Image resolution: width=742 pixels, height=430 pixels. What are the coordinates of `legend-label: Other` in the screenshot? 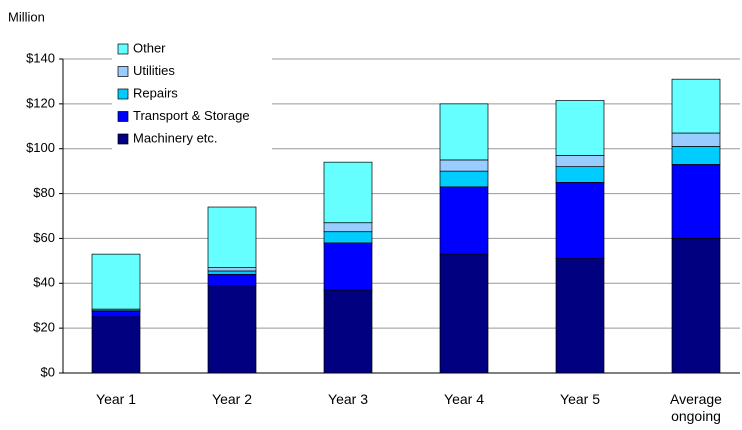 It's located at (149, 47).